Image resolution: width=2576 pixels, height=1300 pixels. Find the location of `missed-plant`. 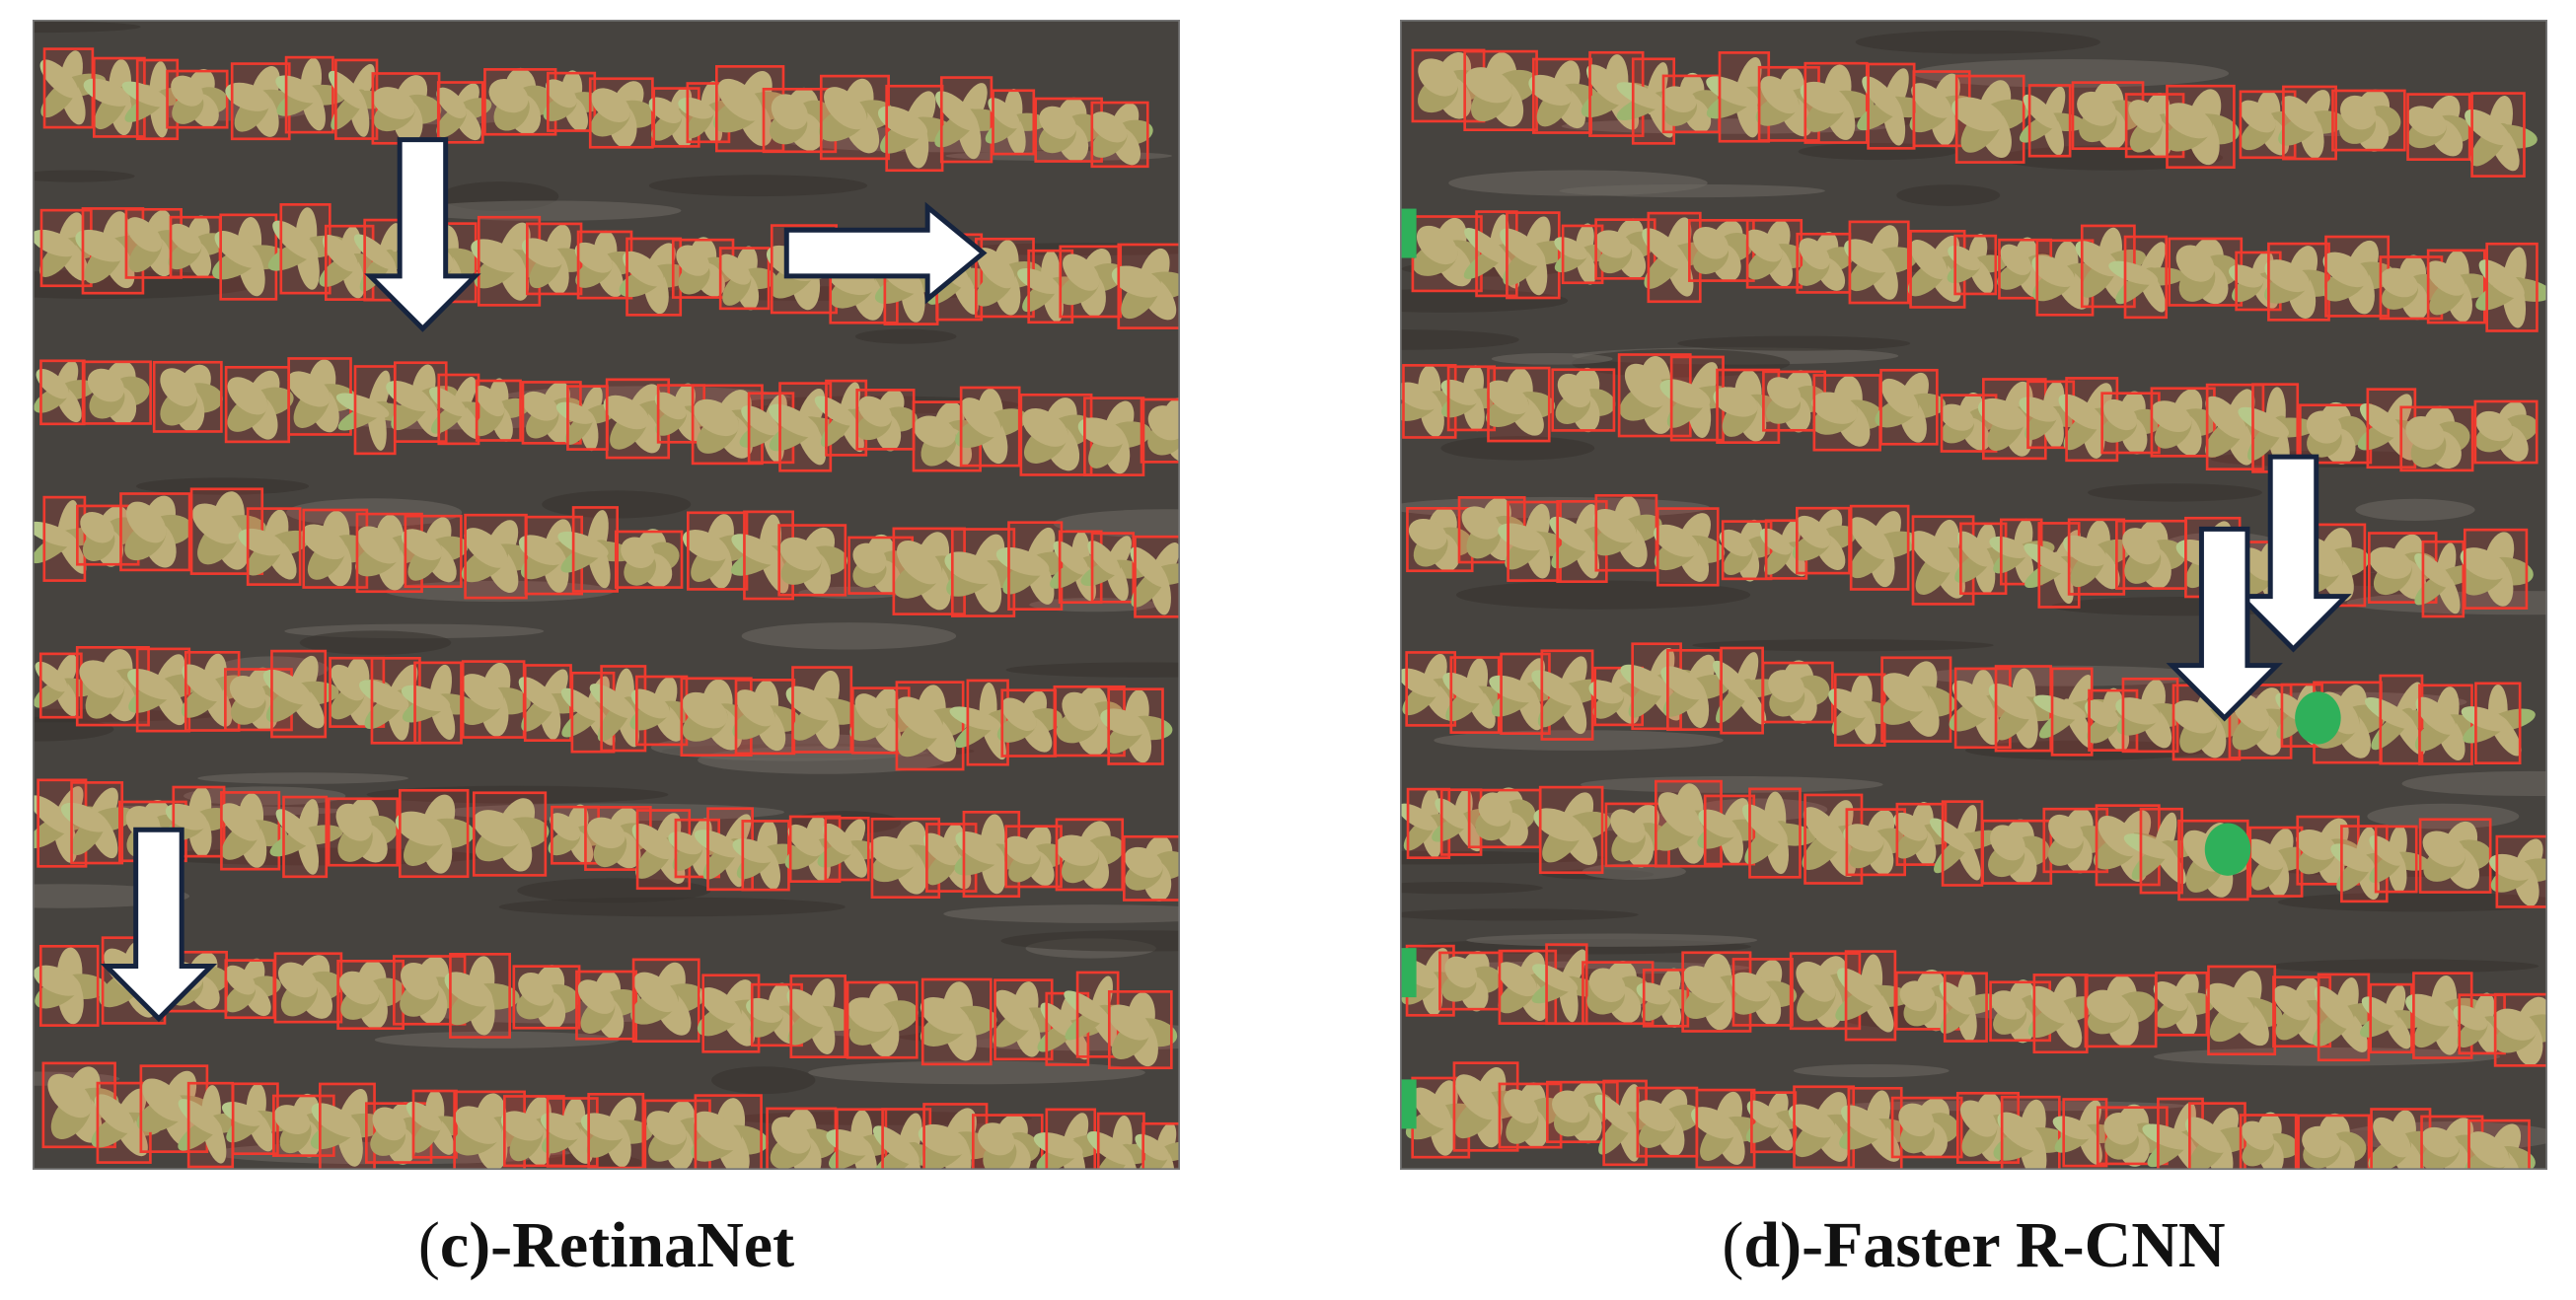

missed-plant is located at coordinates (2318, 718).